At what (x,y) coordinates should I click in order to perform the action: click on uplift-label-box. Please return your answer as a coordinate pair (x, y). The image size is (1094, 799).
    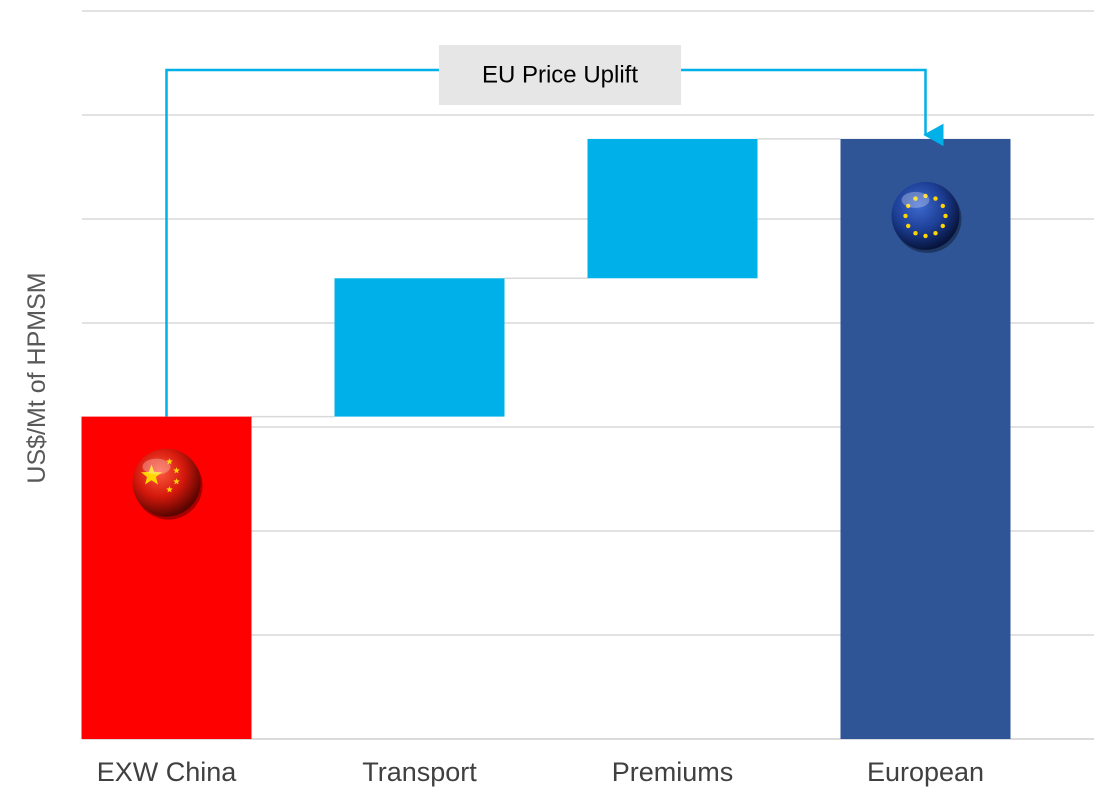
    Looking at the image, I should click on (560, 75).